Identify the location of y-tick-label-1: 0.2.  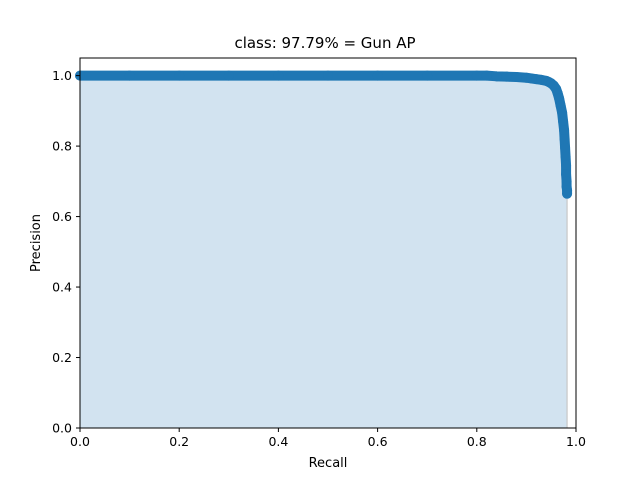
(62, 357).